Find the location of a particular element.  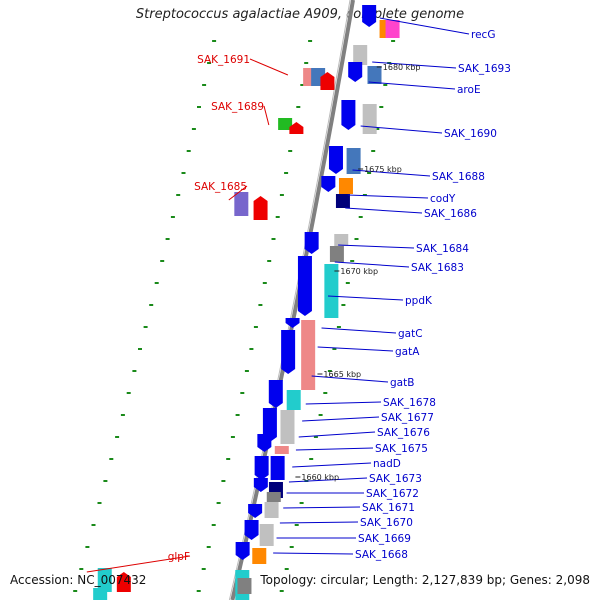

gene-label: SAK_1689 is located at coordinates (237, 107).